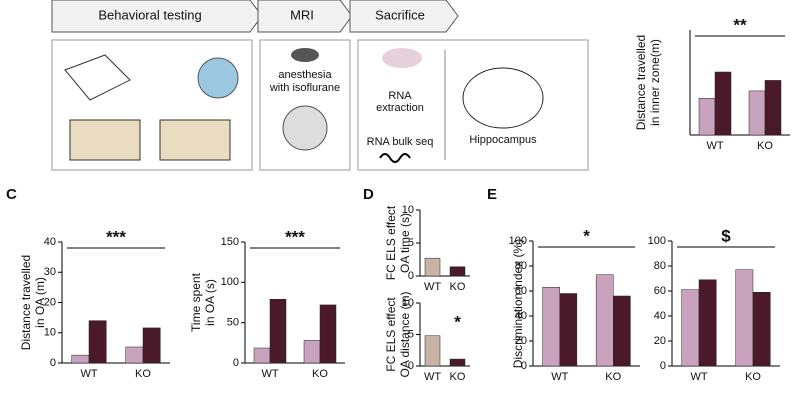 This screenshot has width=800, height=419. What do you see at coordinates (405, 243) in the screenshot?
I see `y-axis-label: OA time (s)` at bounding box center [405, 243].